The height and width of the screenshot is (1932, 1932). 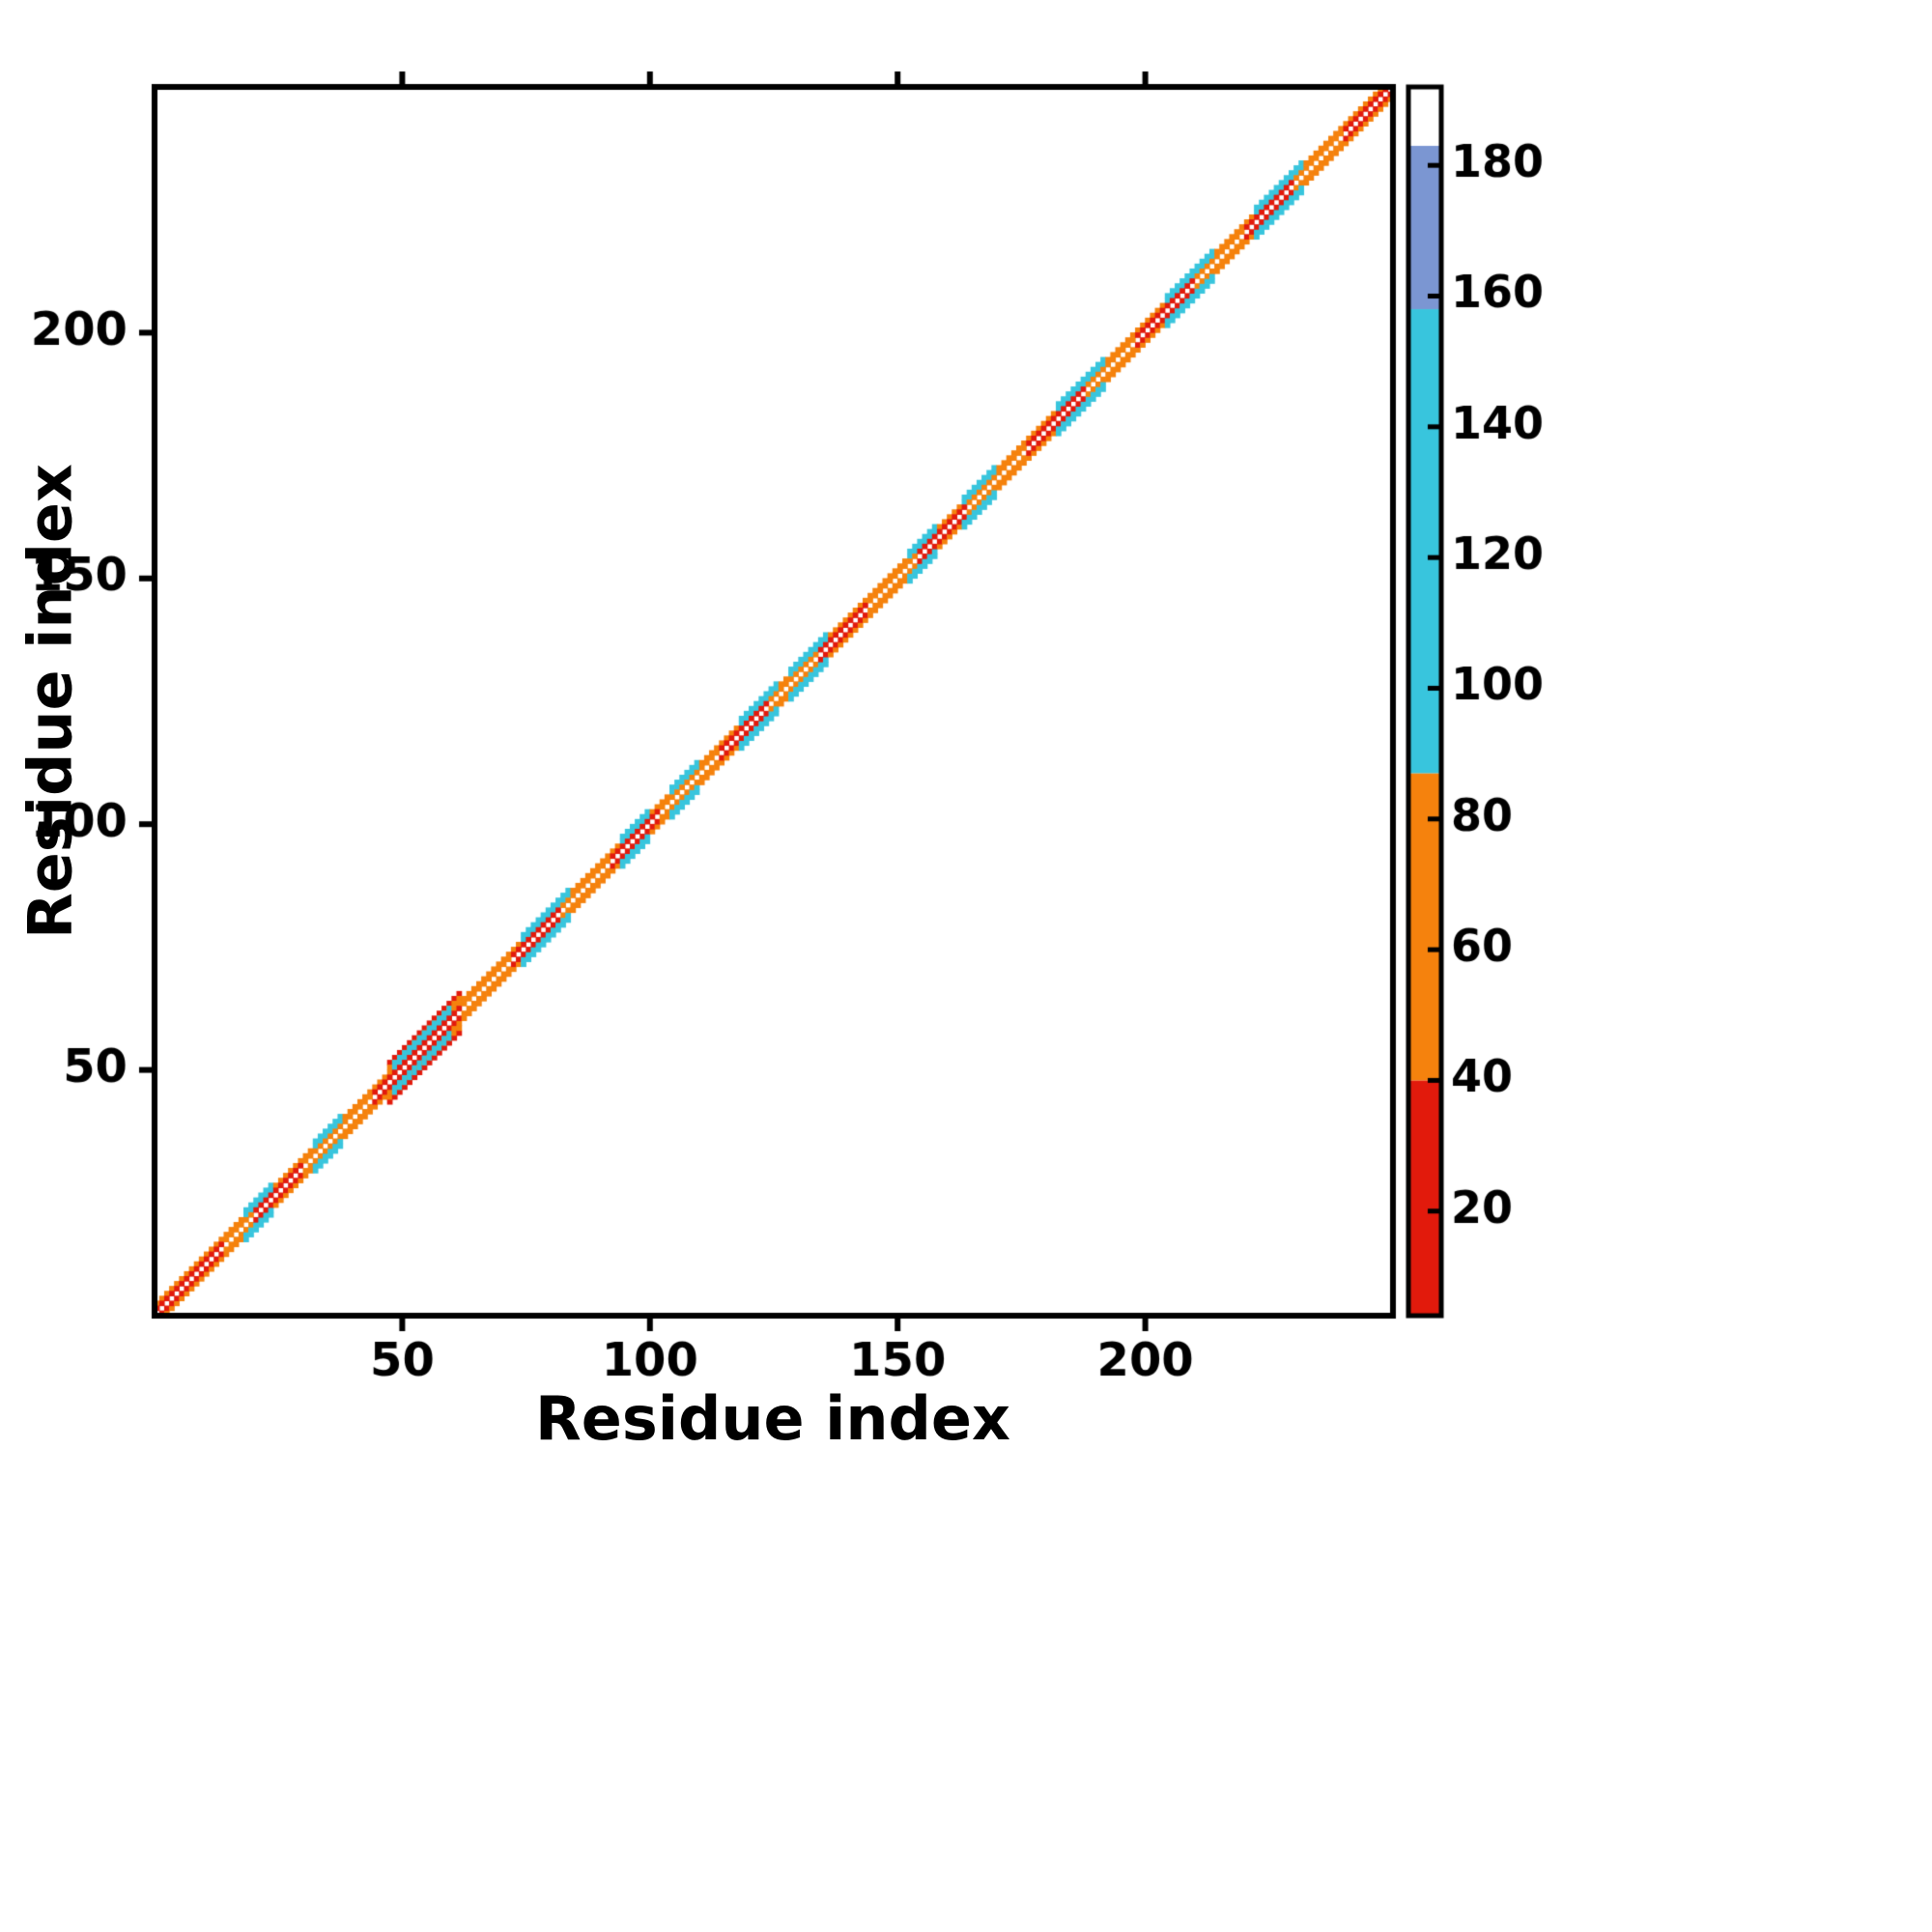 What do you see at coordinates (772, 1418) in the screenshot?
I see `x-axis-title: Residue index` at bounding box center [772, 1418].